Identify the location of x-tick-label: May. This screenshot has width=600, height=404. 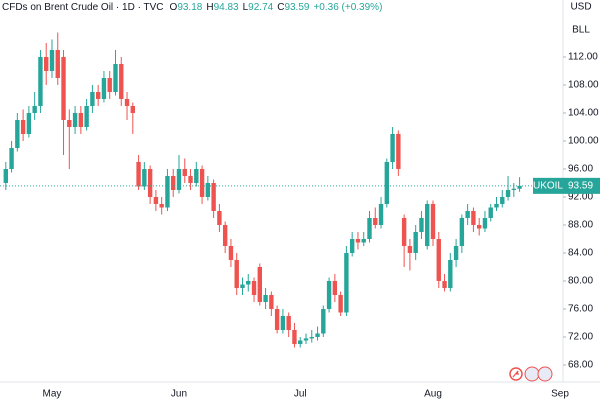
(52, 394).